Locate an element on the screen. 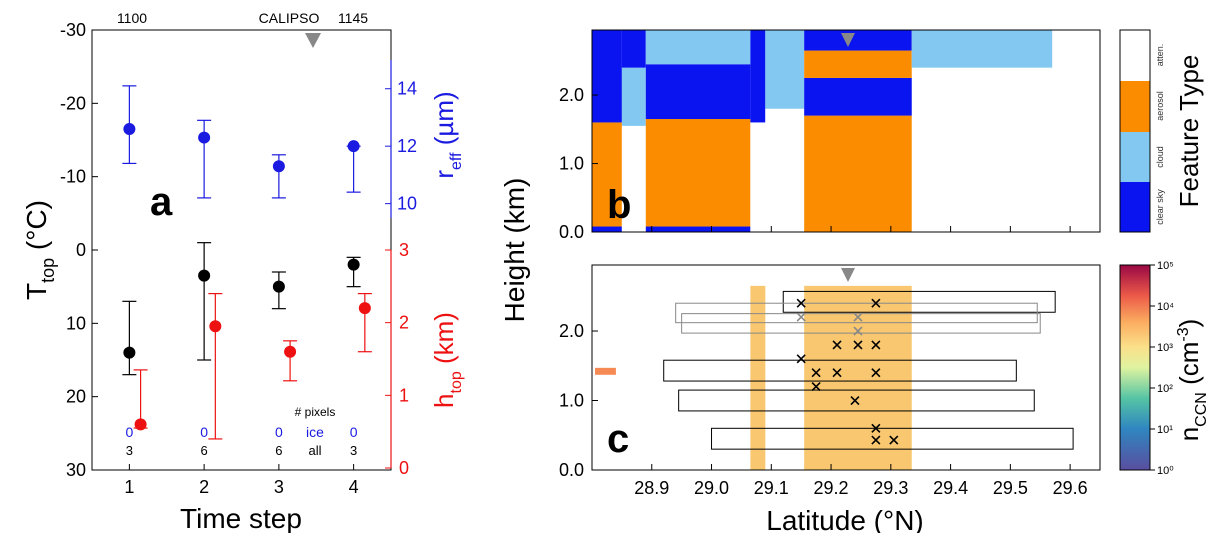 The height and width of the screenshot is (533, 1210). left-tick-label: 10 is located at coordinates (76, 323).